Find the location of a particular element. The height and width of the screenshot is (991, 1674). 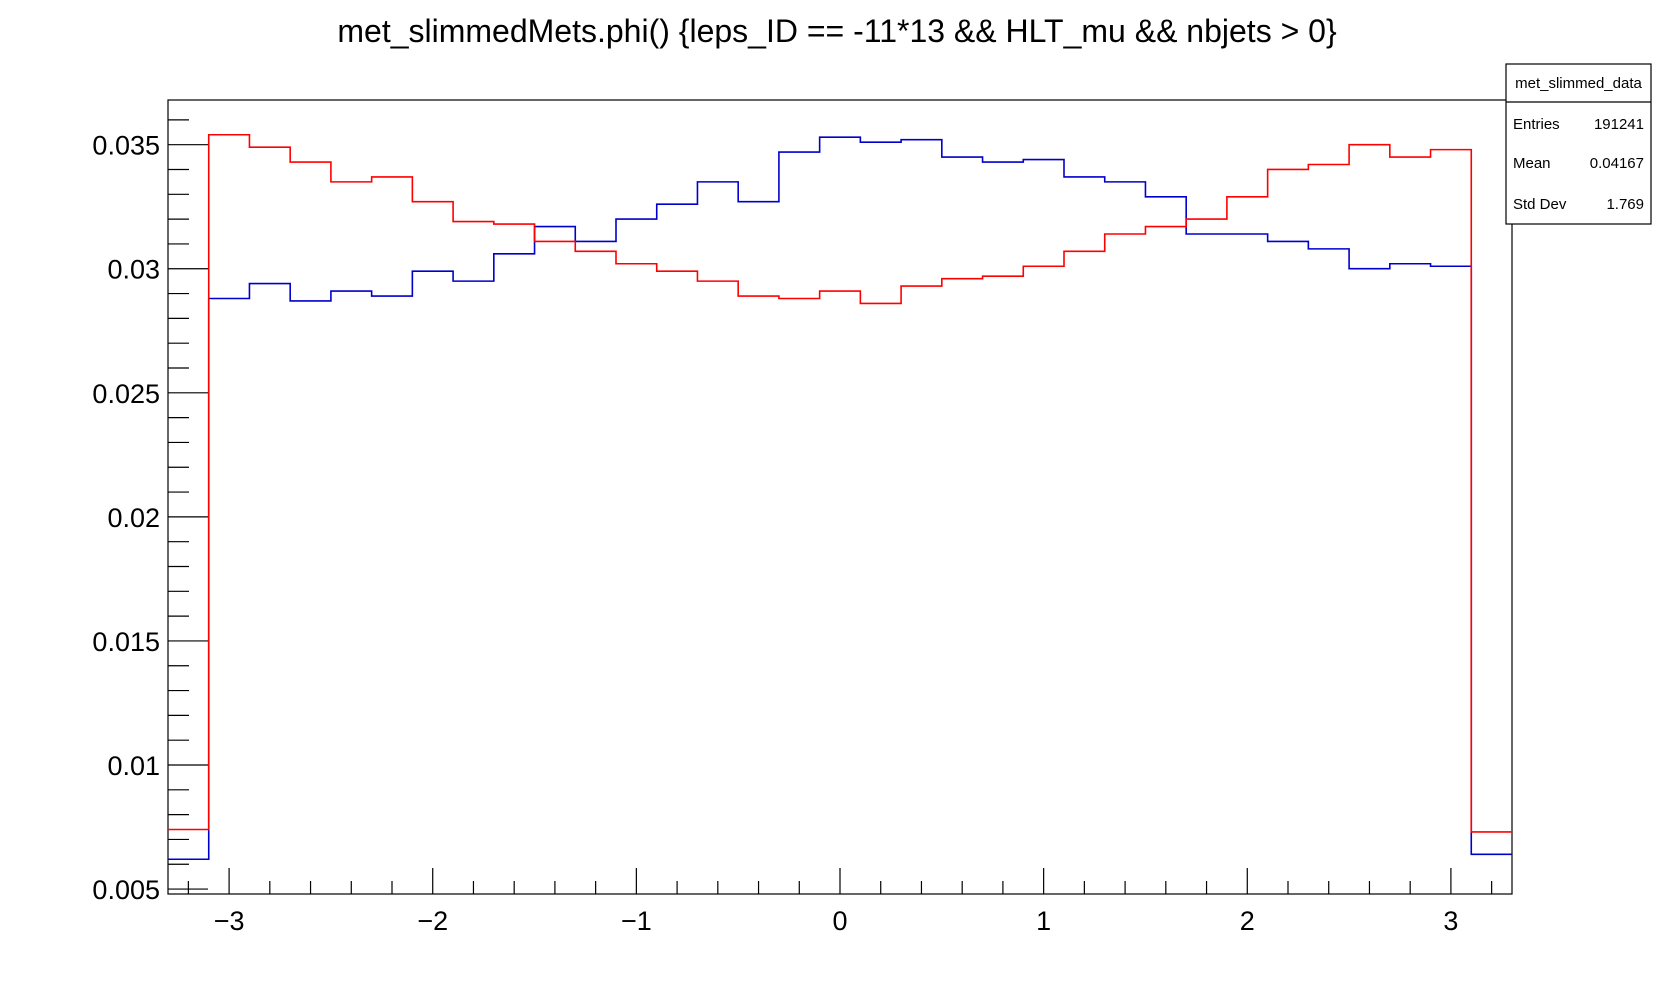

x-axis: −3 −2 −1 0 1 2 3 is located at coordinates (840, 902).